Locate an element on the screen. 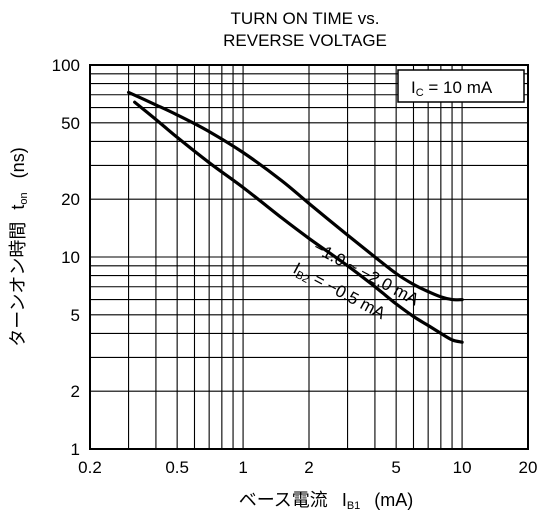  x-tick-labels: 0.2 0.5 1 2 5 10 20 is located at coordinates (307, 467).